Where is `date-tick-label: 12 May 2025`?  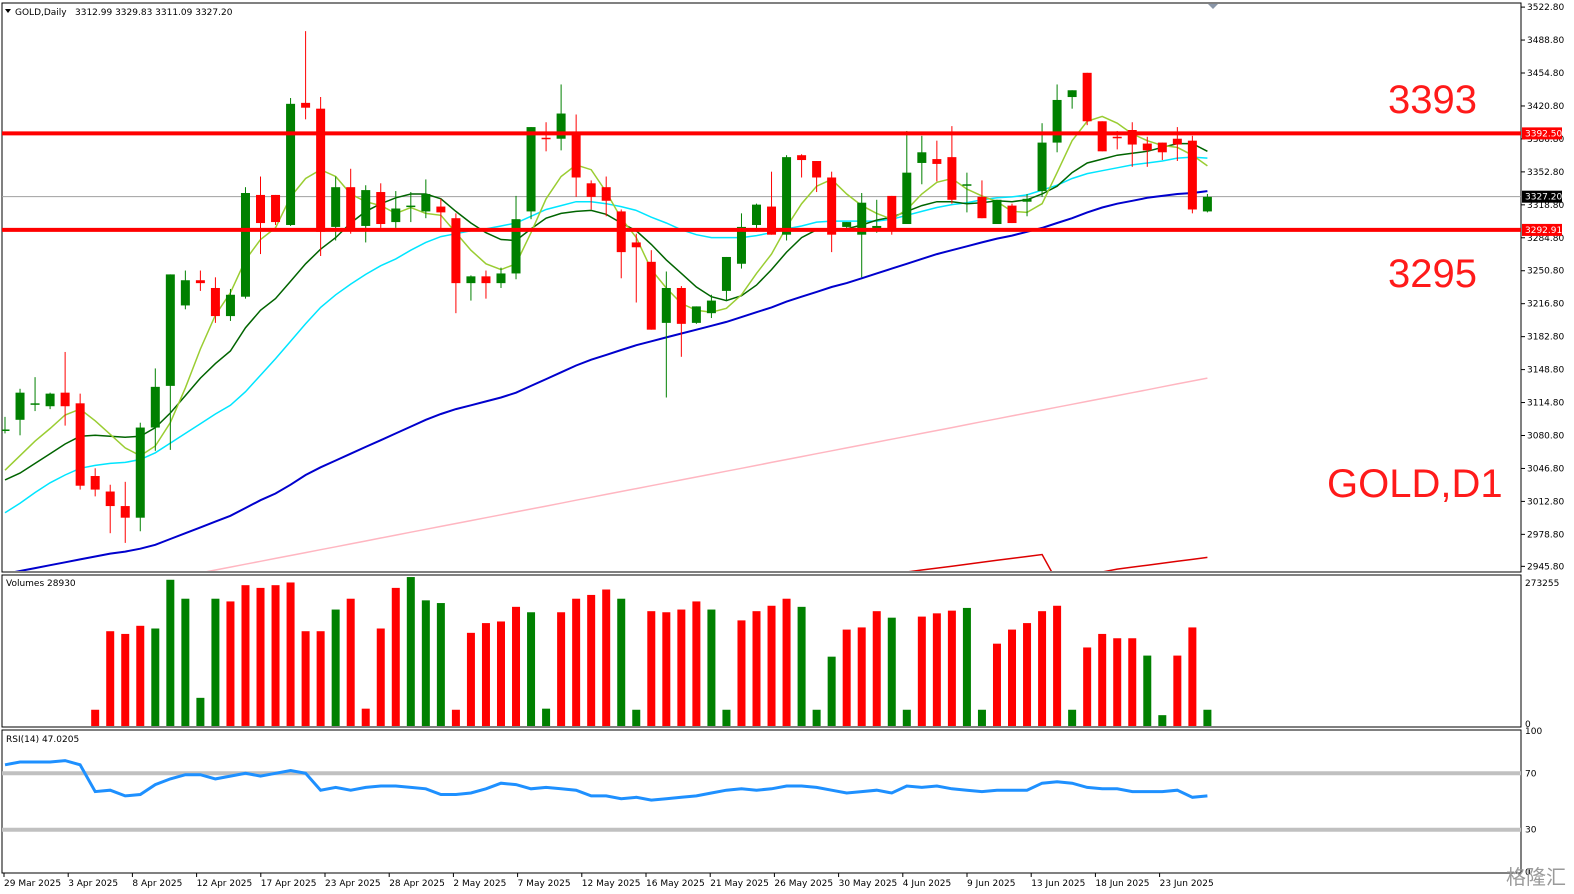
date-tick-label: 12 May 2025 is located at coordinates (611, 884).